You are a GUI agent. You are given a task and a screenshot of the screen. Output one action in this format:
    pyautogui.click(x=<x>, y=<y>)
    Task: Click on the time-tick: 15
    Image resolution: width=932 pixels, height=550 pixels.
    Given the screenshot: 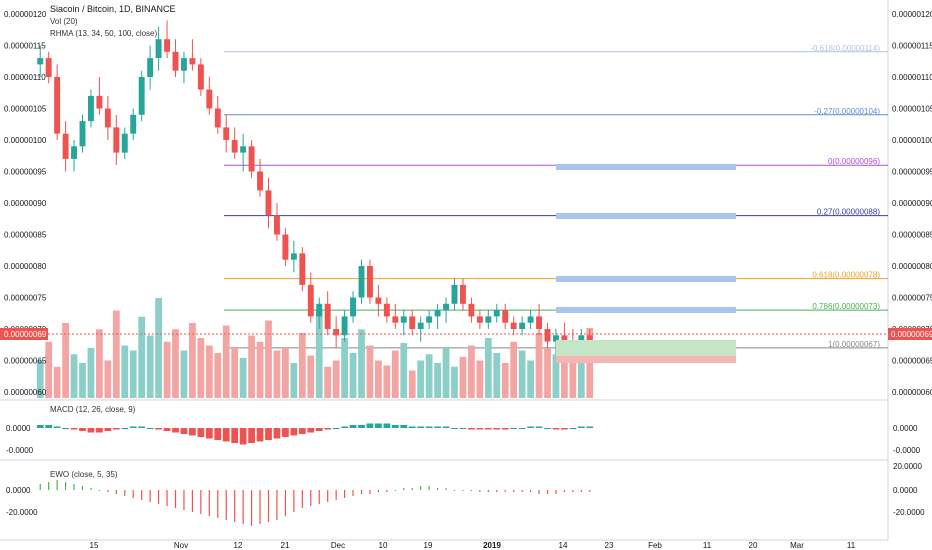 What is the action you would take?
    pyautogui.click(x=94, y=545)
    